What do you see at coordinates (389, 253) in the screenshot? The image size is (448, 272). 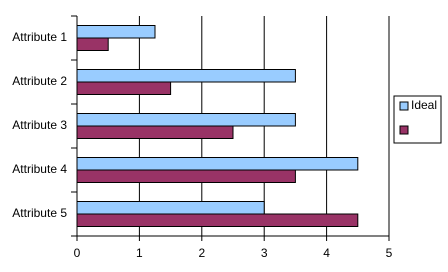 I see `x-tick-label: 5` at bounding box center [389, 253].